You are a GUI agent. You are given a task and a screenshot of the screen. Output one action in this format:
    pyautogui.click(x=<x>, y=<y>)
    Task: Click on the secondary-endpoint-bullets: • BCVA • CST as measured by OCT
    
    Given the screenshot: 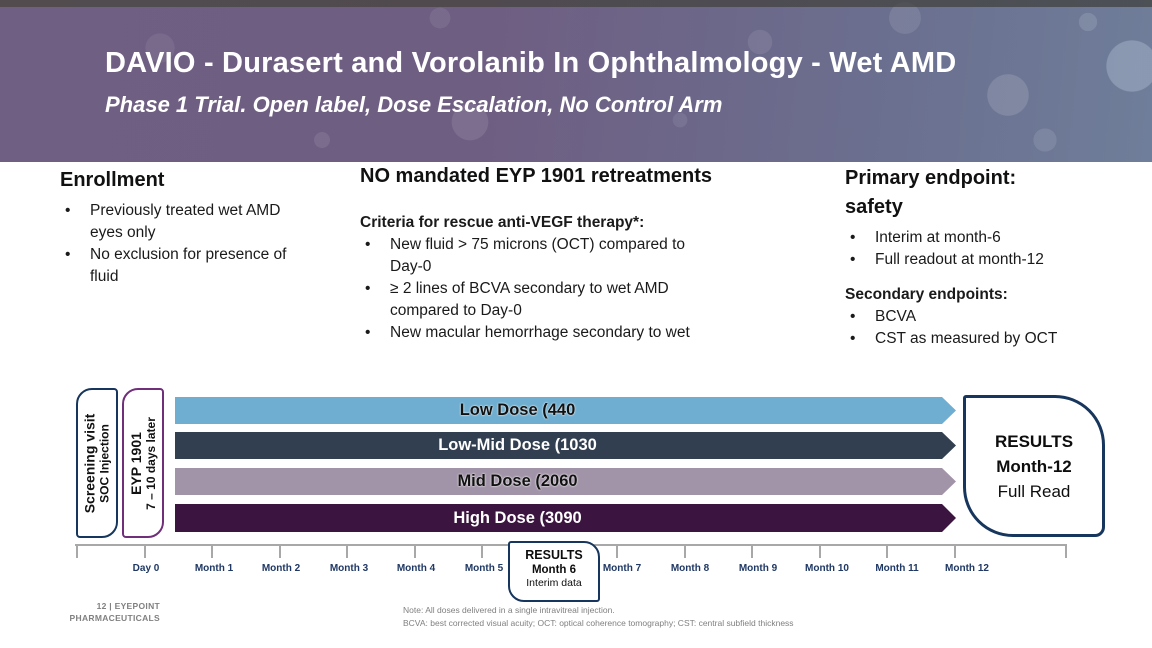 What is the action you would take?
    pyautogui.click(x=995, y=328)
    